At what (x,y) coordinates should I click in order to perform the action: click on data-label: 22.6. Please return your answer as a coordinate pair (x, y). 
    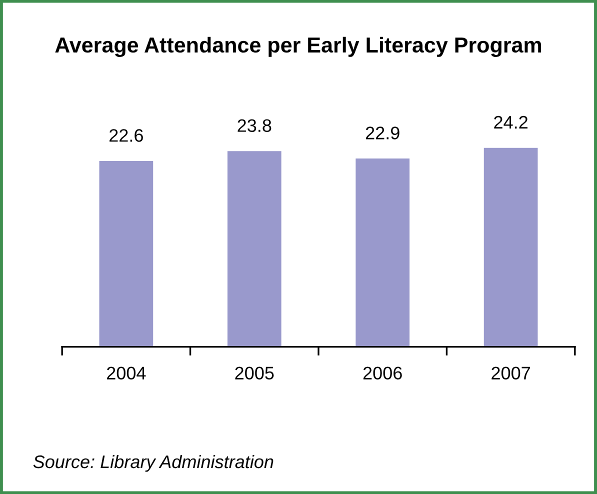
    Looking at the image, I should click on (126, 135).